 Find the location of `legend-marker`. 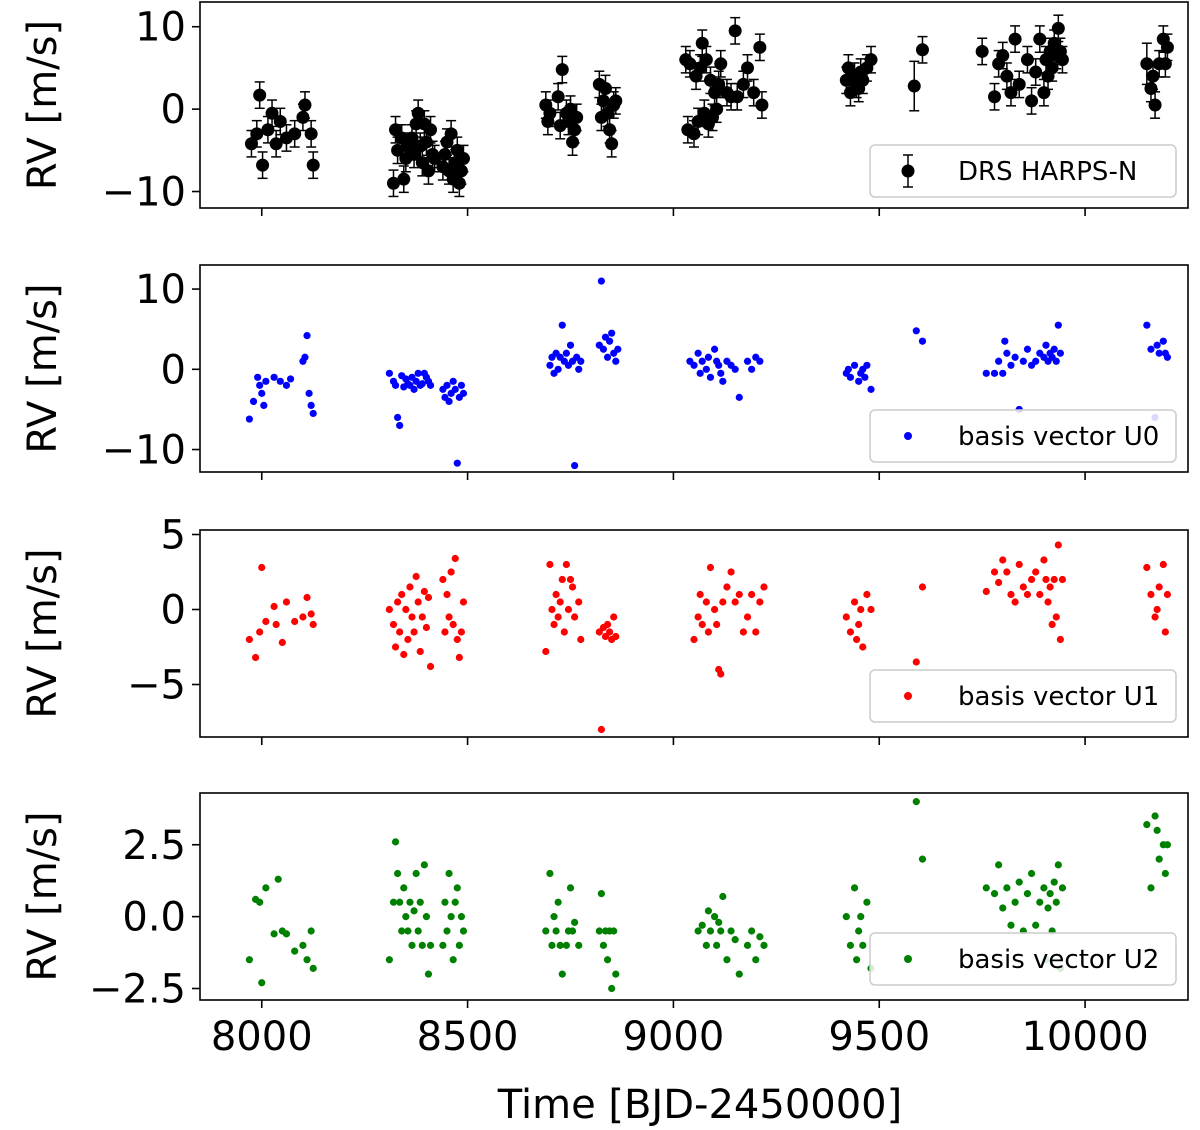

legend-marker is located at coordinates (908, 696).